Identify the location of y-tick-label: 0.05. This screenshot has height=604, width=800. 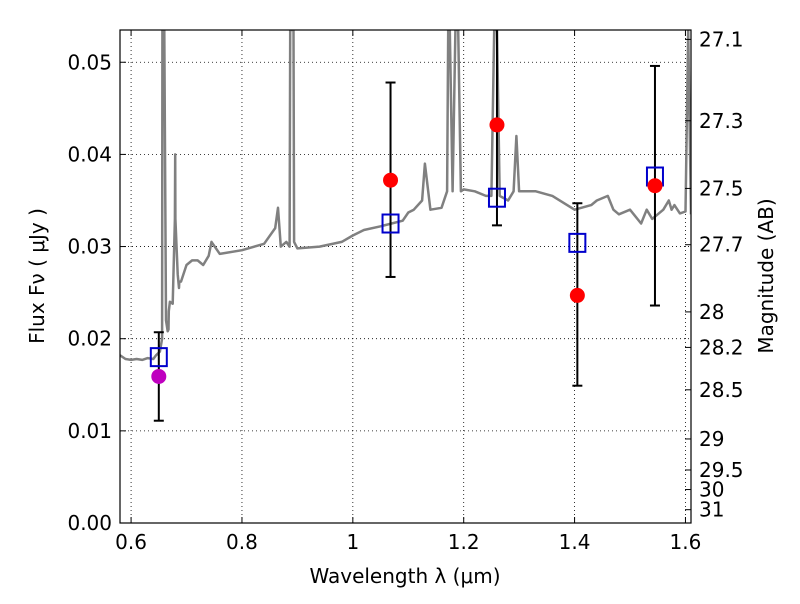
(89, 62).